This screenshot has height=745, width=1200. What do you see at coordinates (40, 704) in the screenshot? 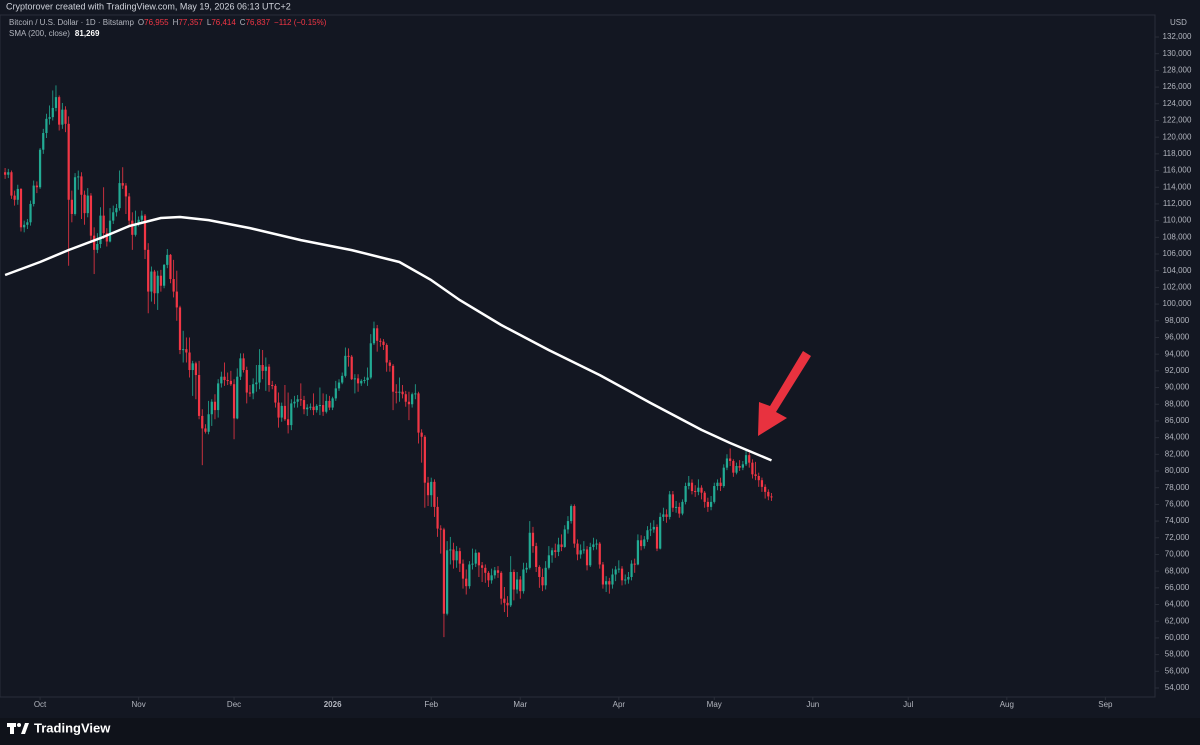
I see `x-tick-label: Oct` at bounding box center [40, 704].